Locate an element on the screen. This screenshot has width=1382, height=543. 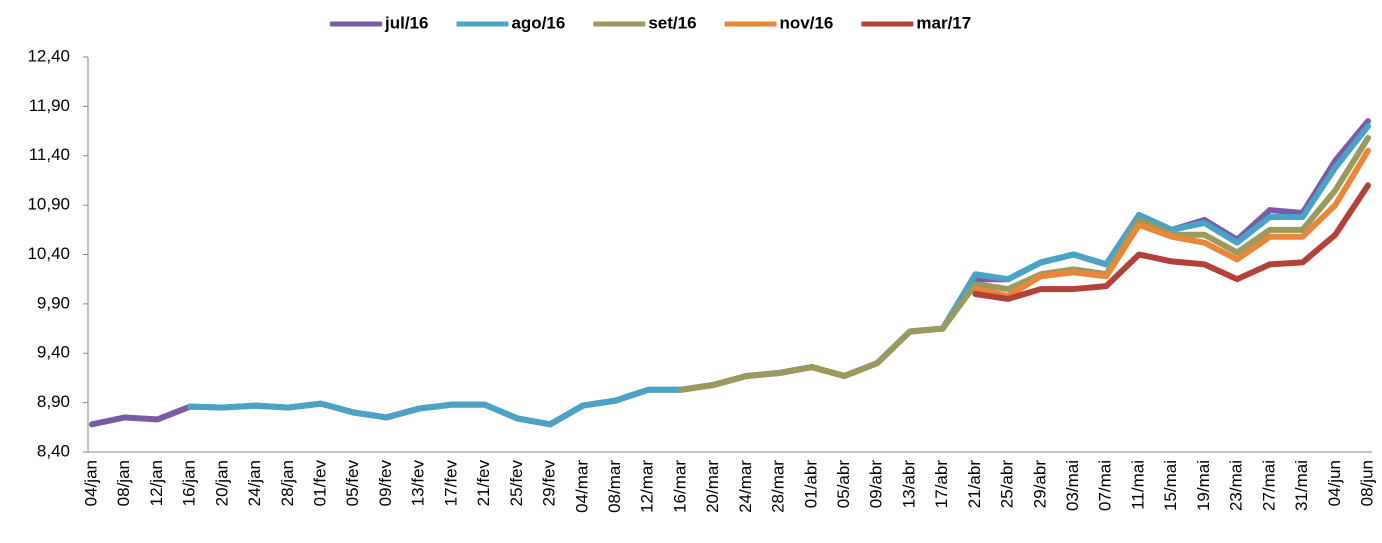
x-tick-label: 11/mai is located at coordinates (1137, 485).